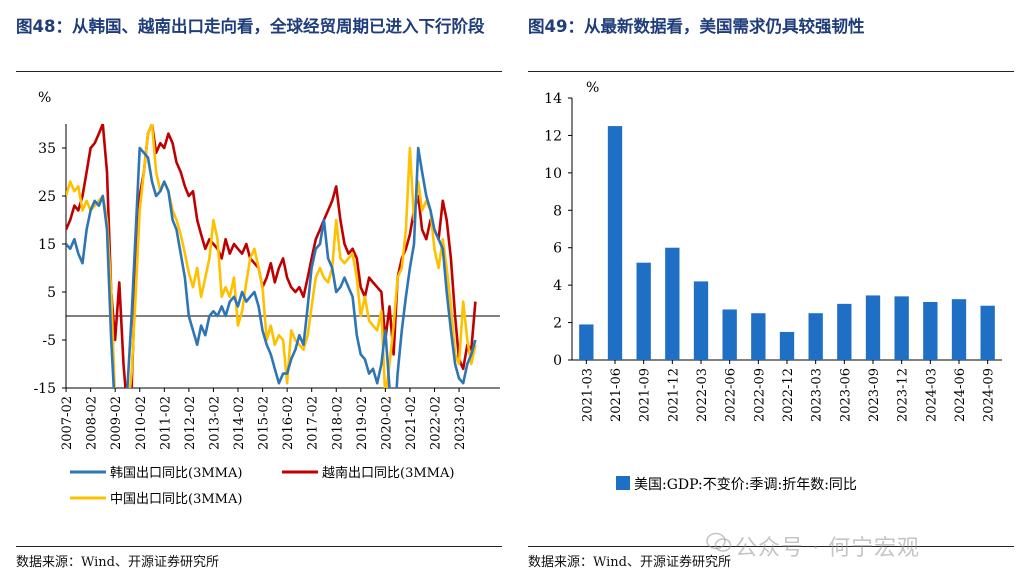 Image resolution: width=1024 pixels, height=585 pixels. Describe the element at coordinates (960, 395) in the screenshot. I see `x-tick-label: 2024-06` at that location.